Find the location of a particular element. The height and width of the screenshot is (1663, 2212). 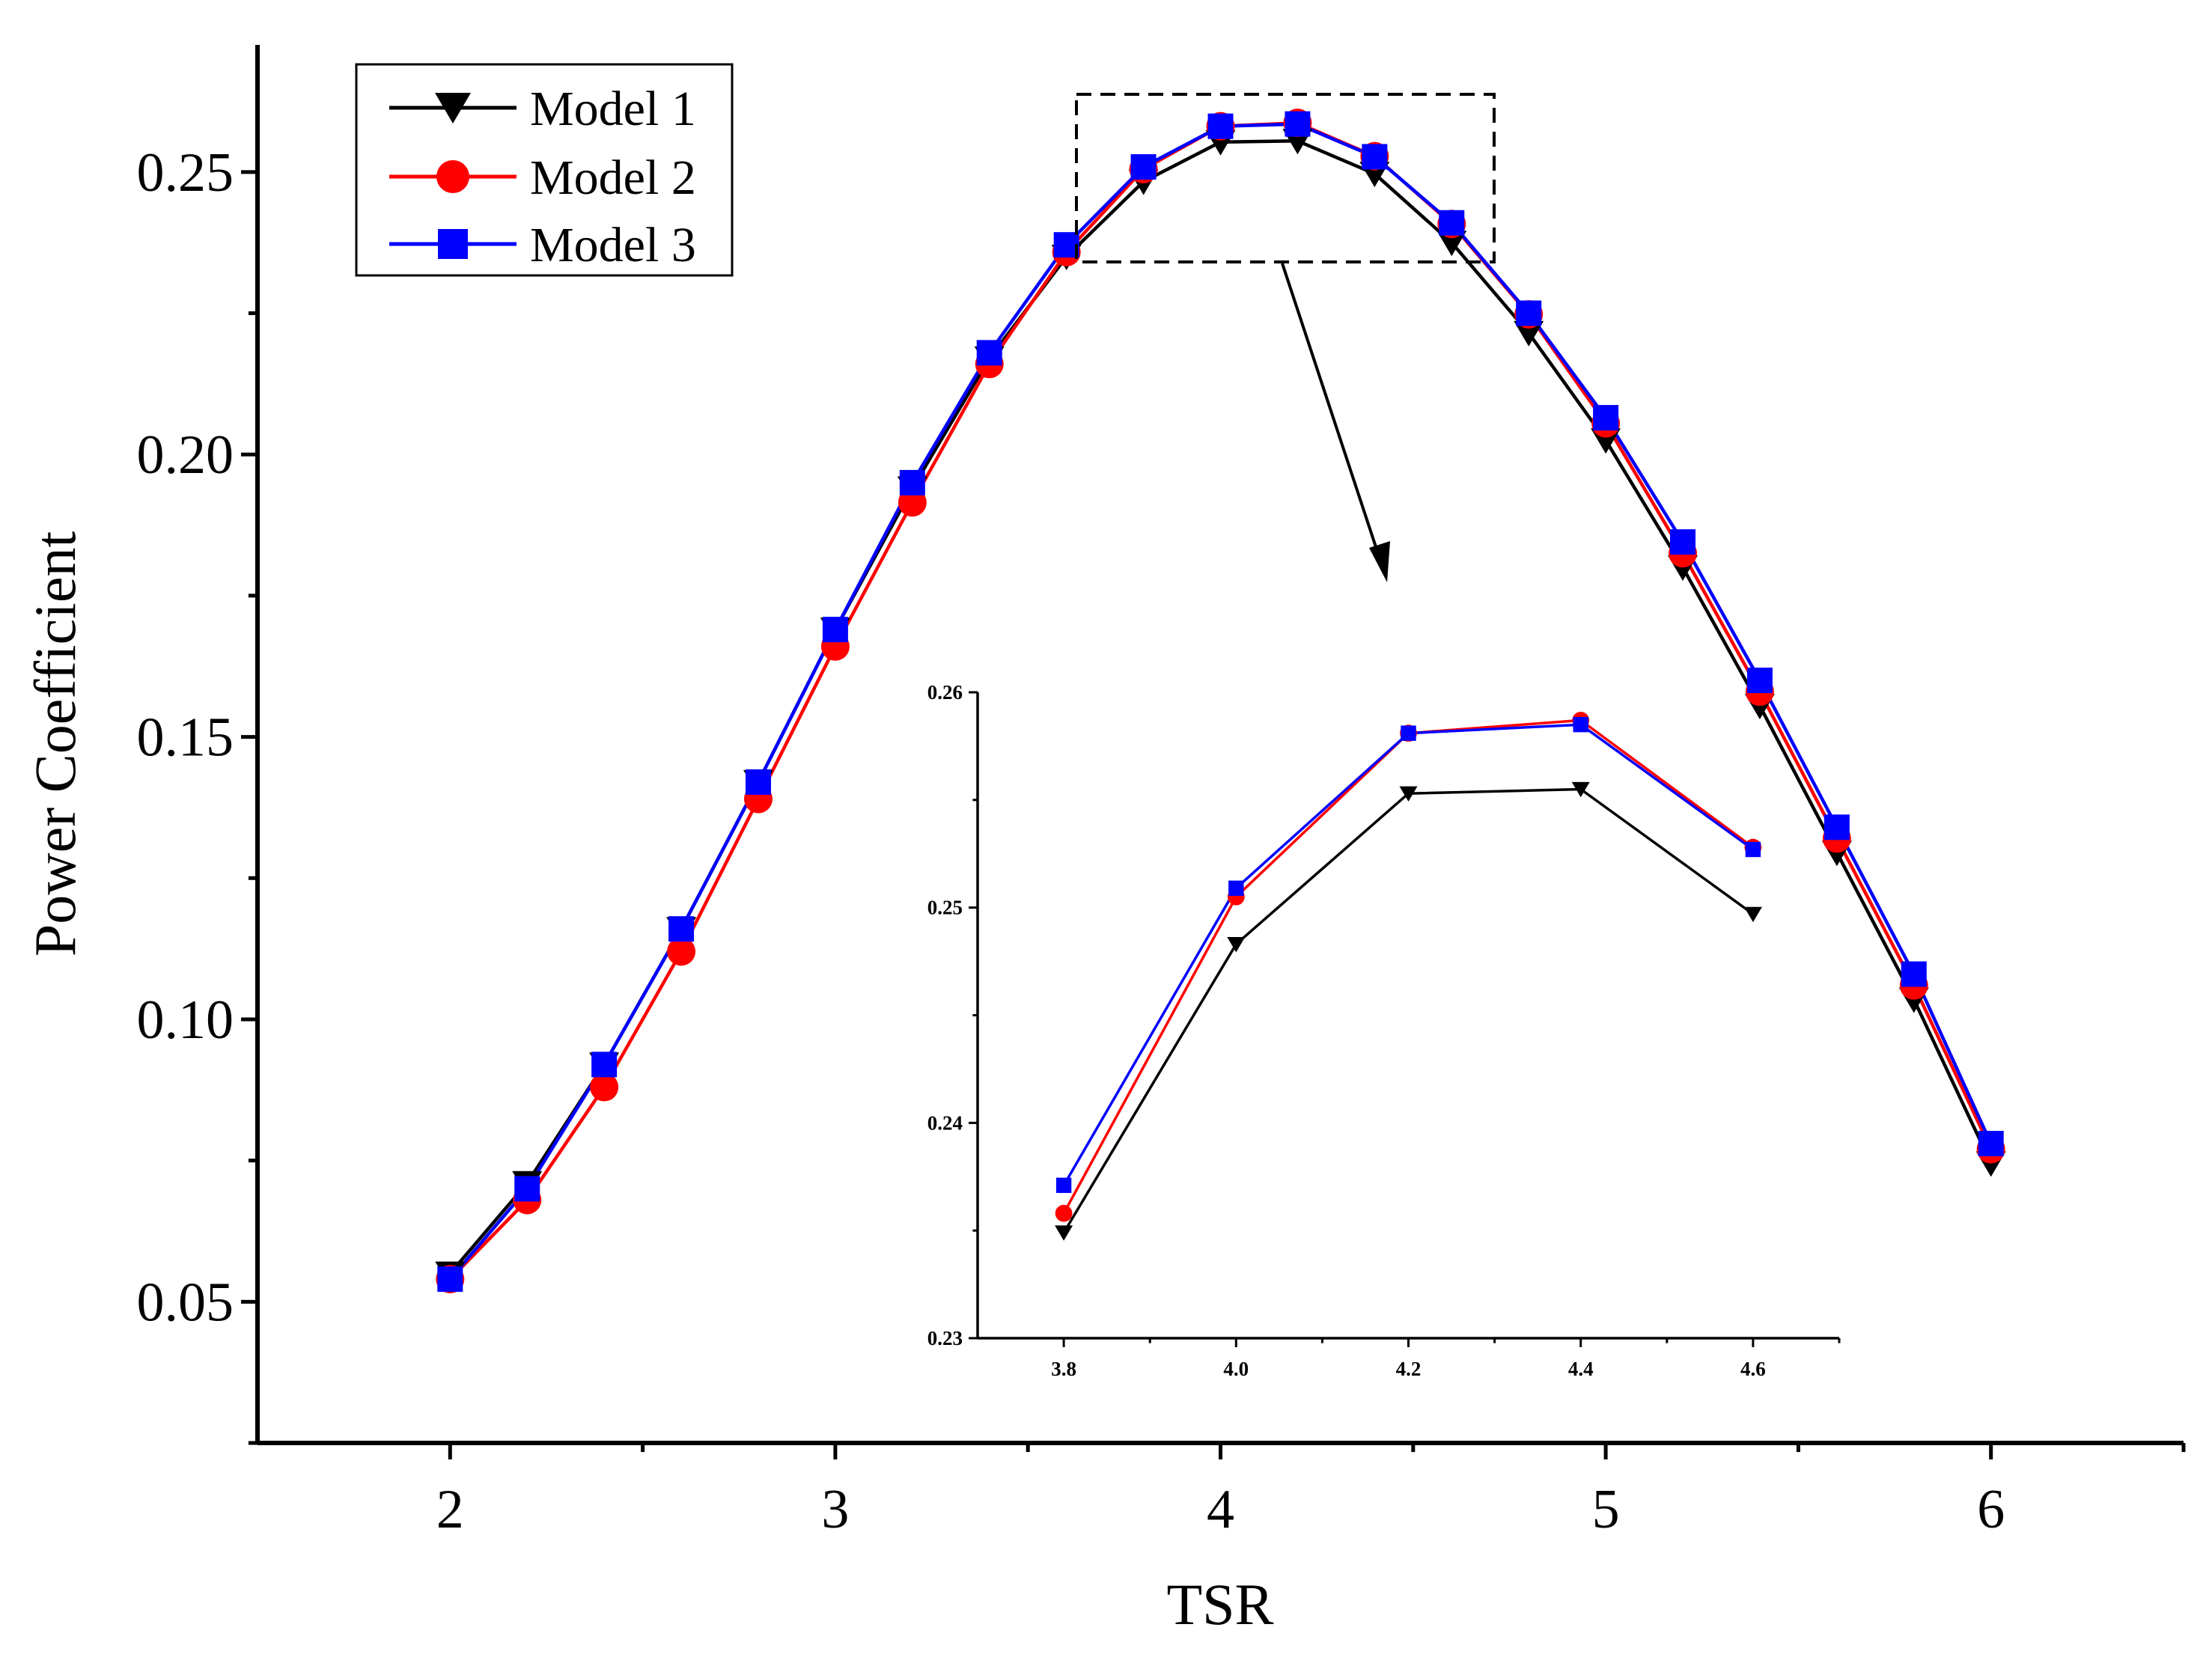

legend-label-model-2: Model 2 is located at coordinates (613, 178).